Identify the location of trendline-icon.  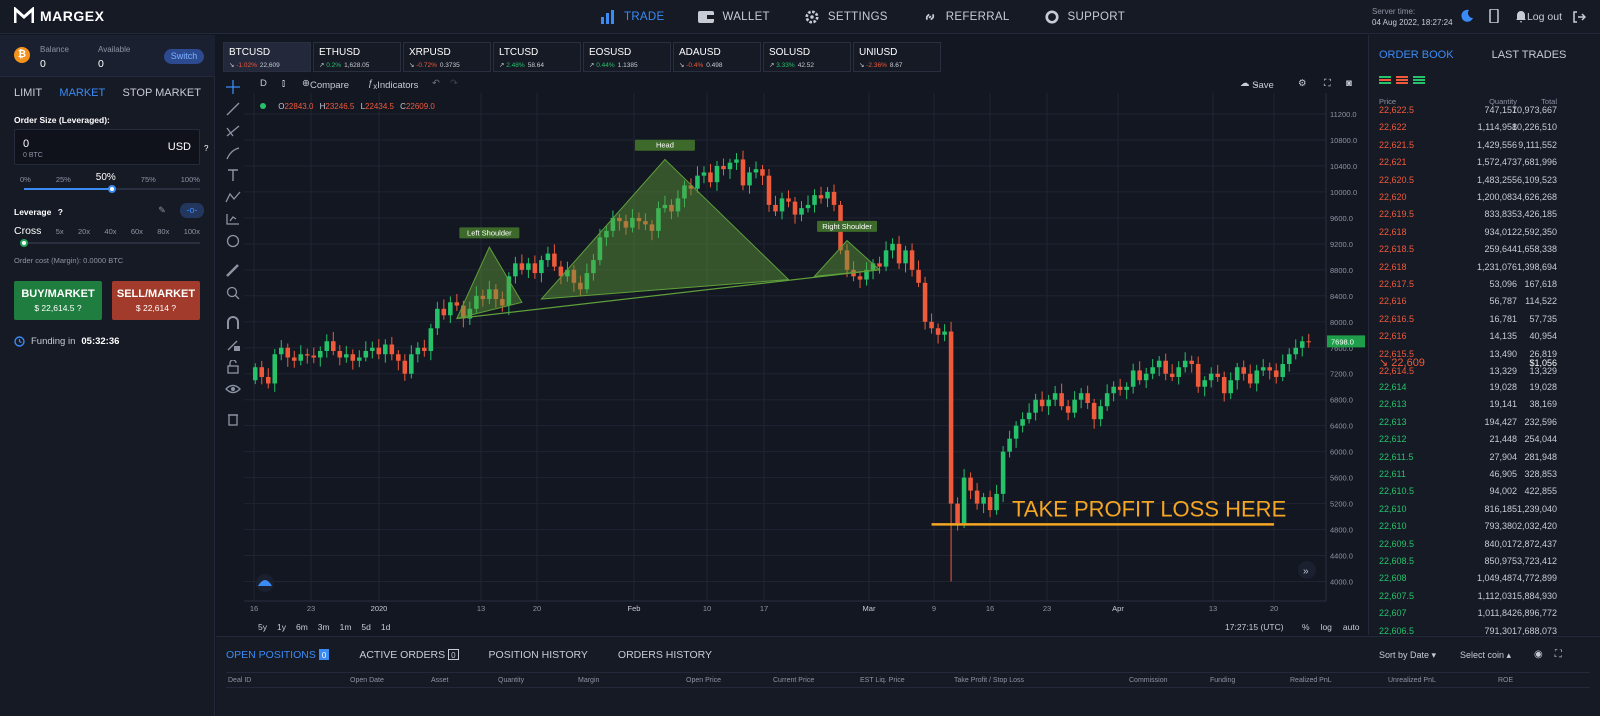
(233, 109).